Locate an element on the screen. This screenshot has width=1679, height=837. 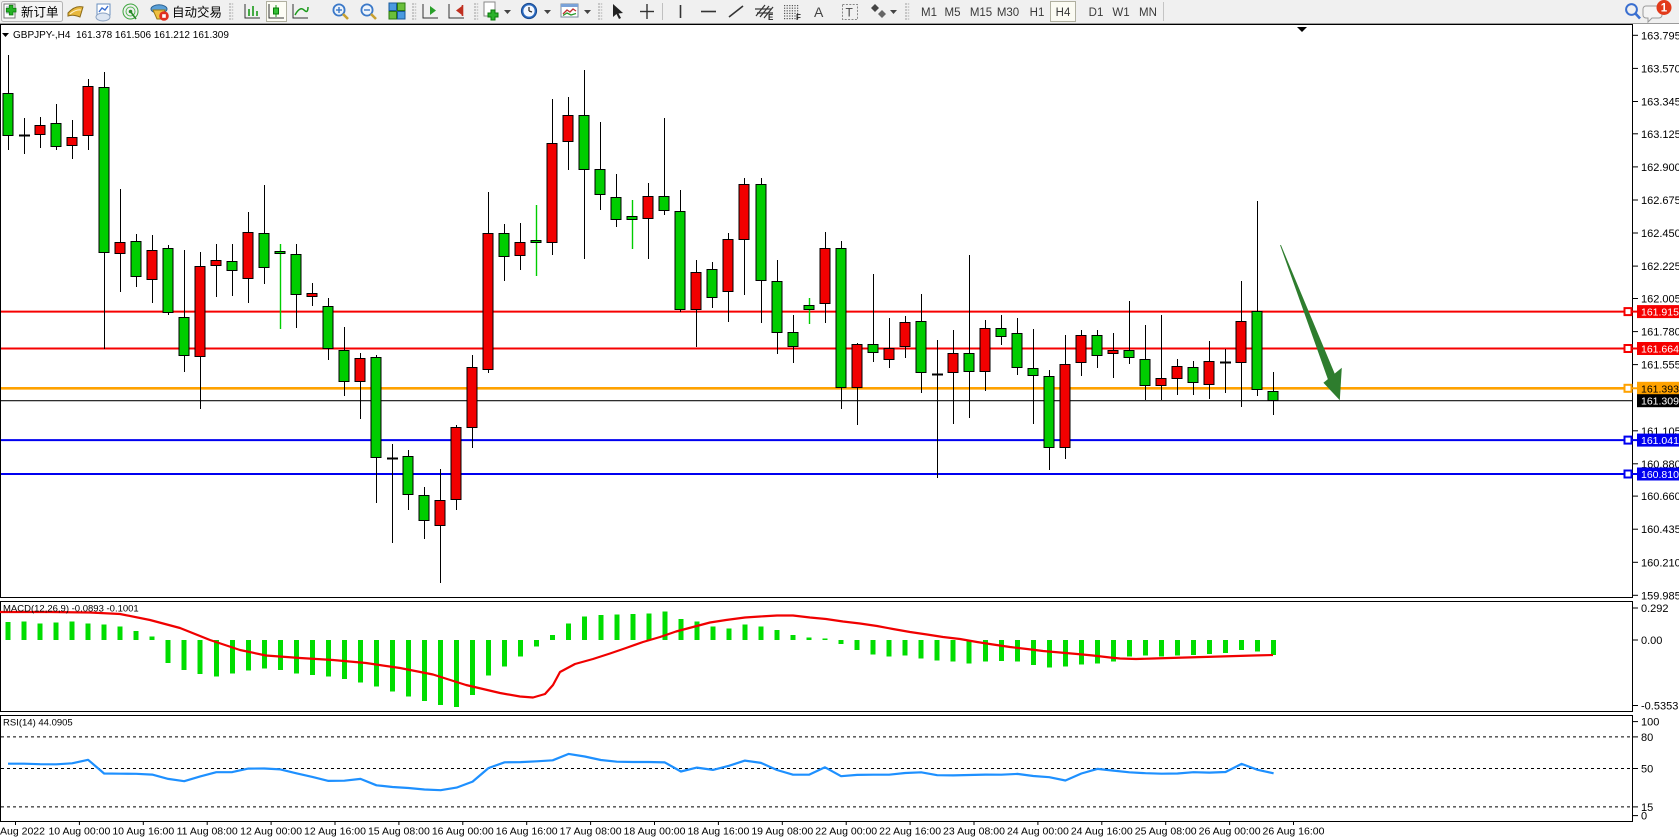
svg-text: 10 Aug 00:00 is located at coordinates (79, 831).